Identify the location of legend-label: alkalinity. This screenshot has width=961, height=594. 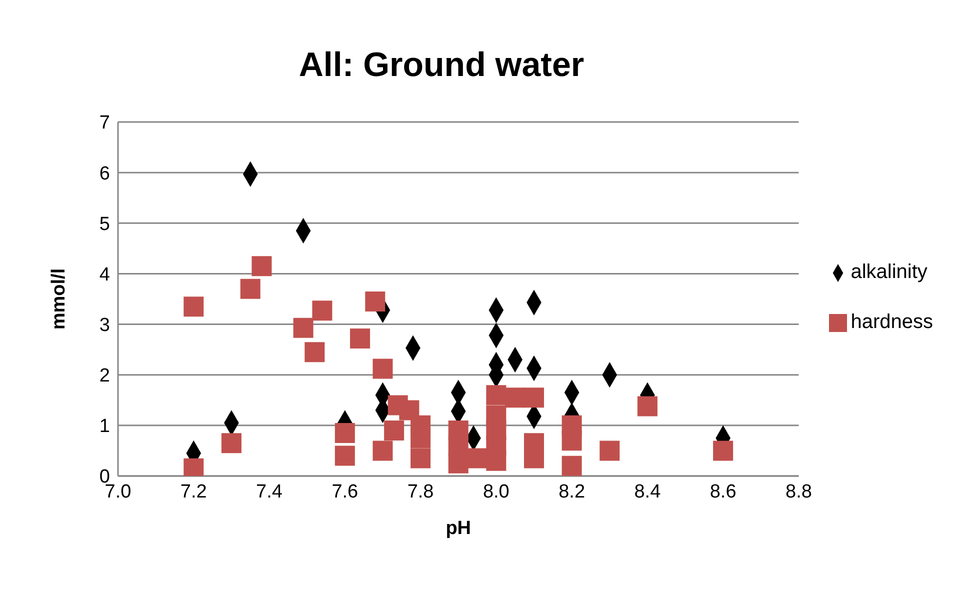
(889, 272).